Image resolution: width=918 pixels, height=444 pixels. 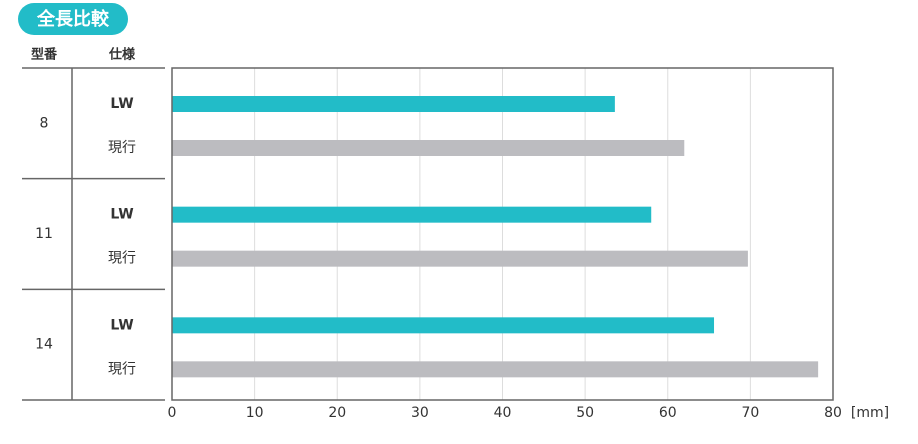 I want to click on column-header: 仕様, so click(x=122, y=55).